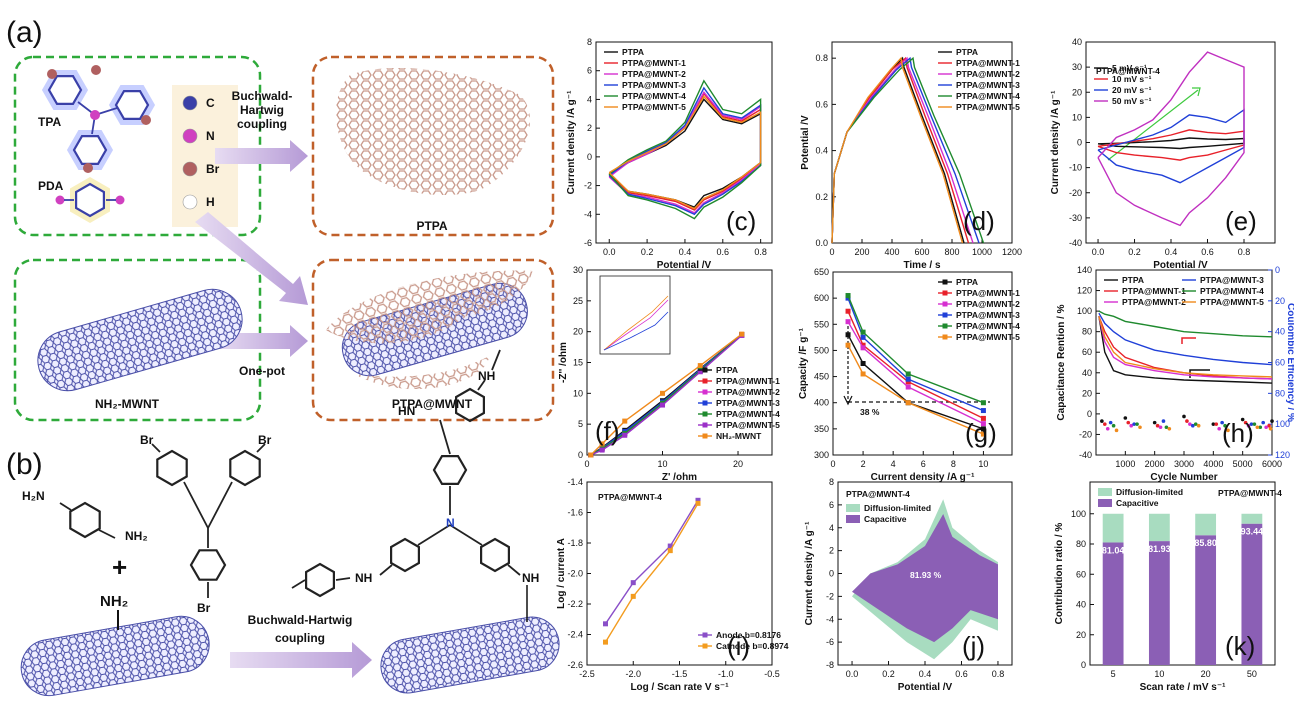 The image size is (1294, 702). What do you see at coordinates (137, 146) in the screenshot?
I see `reactant-box` at bounding box center [137, 146].